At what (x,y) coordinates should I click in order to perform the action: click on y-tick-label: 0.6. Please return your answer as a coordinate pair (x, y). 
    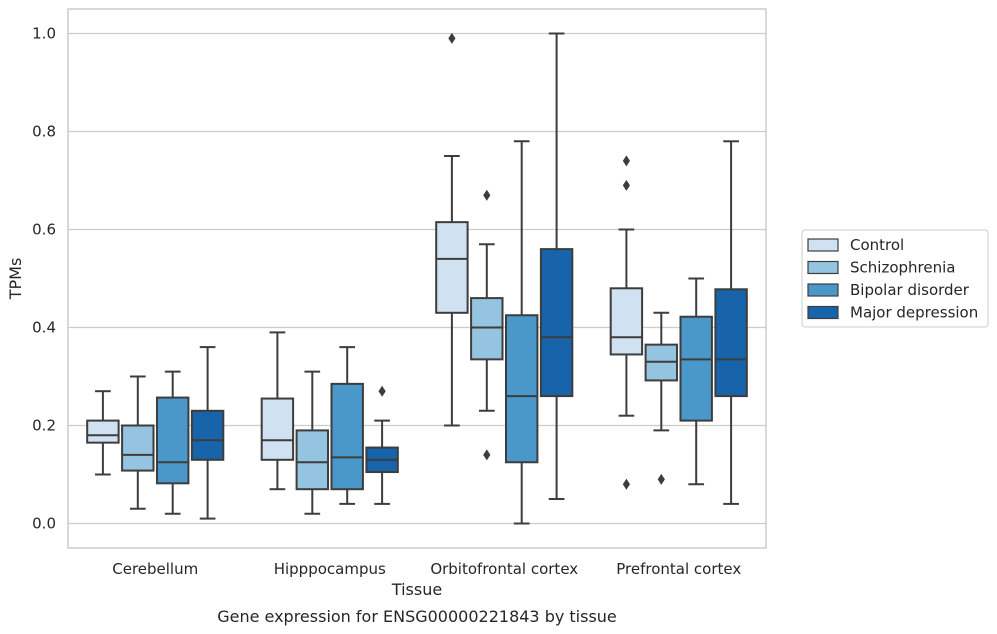
    Looking at the image, I should click on (44, 230).